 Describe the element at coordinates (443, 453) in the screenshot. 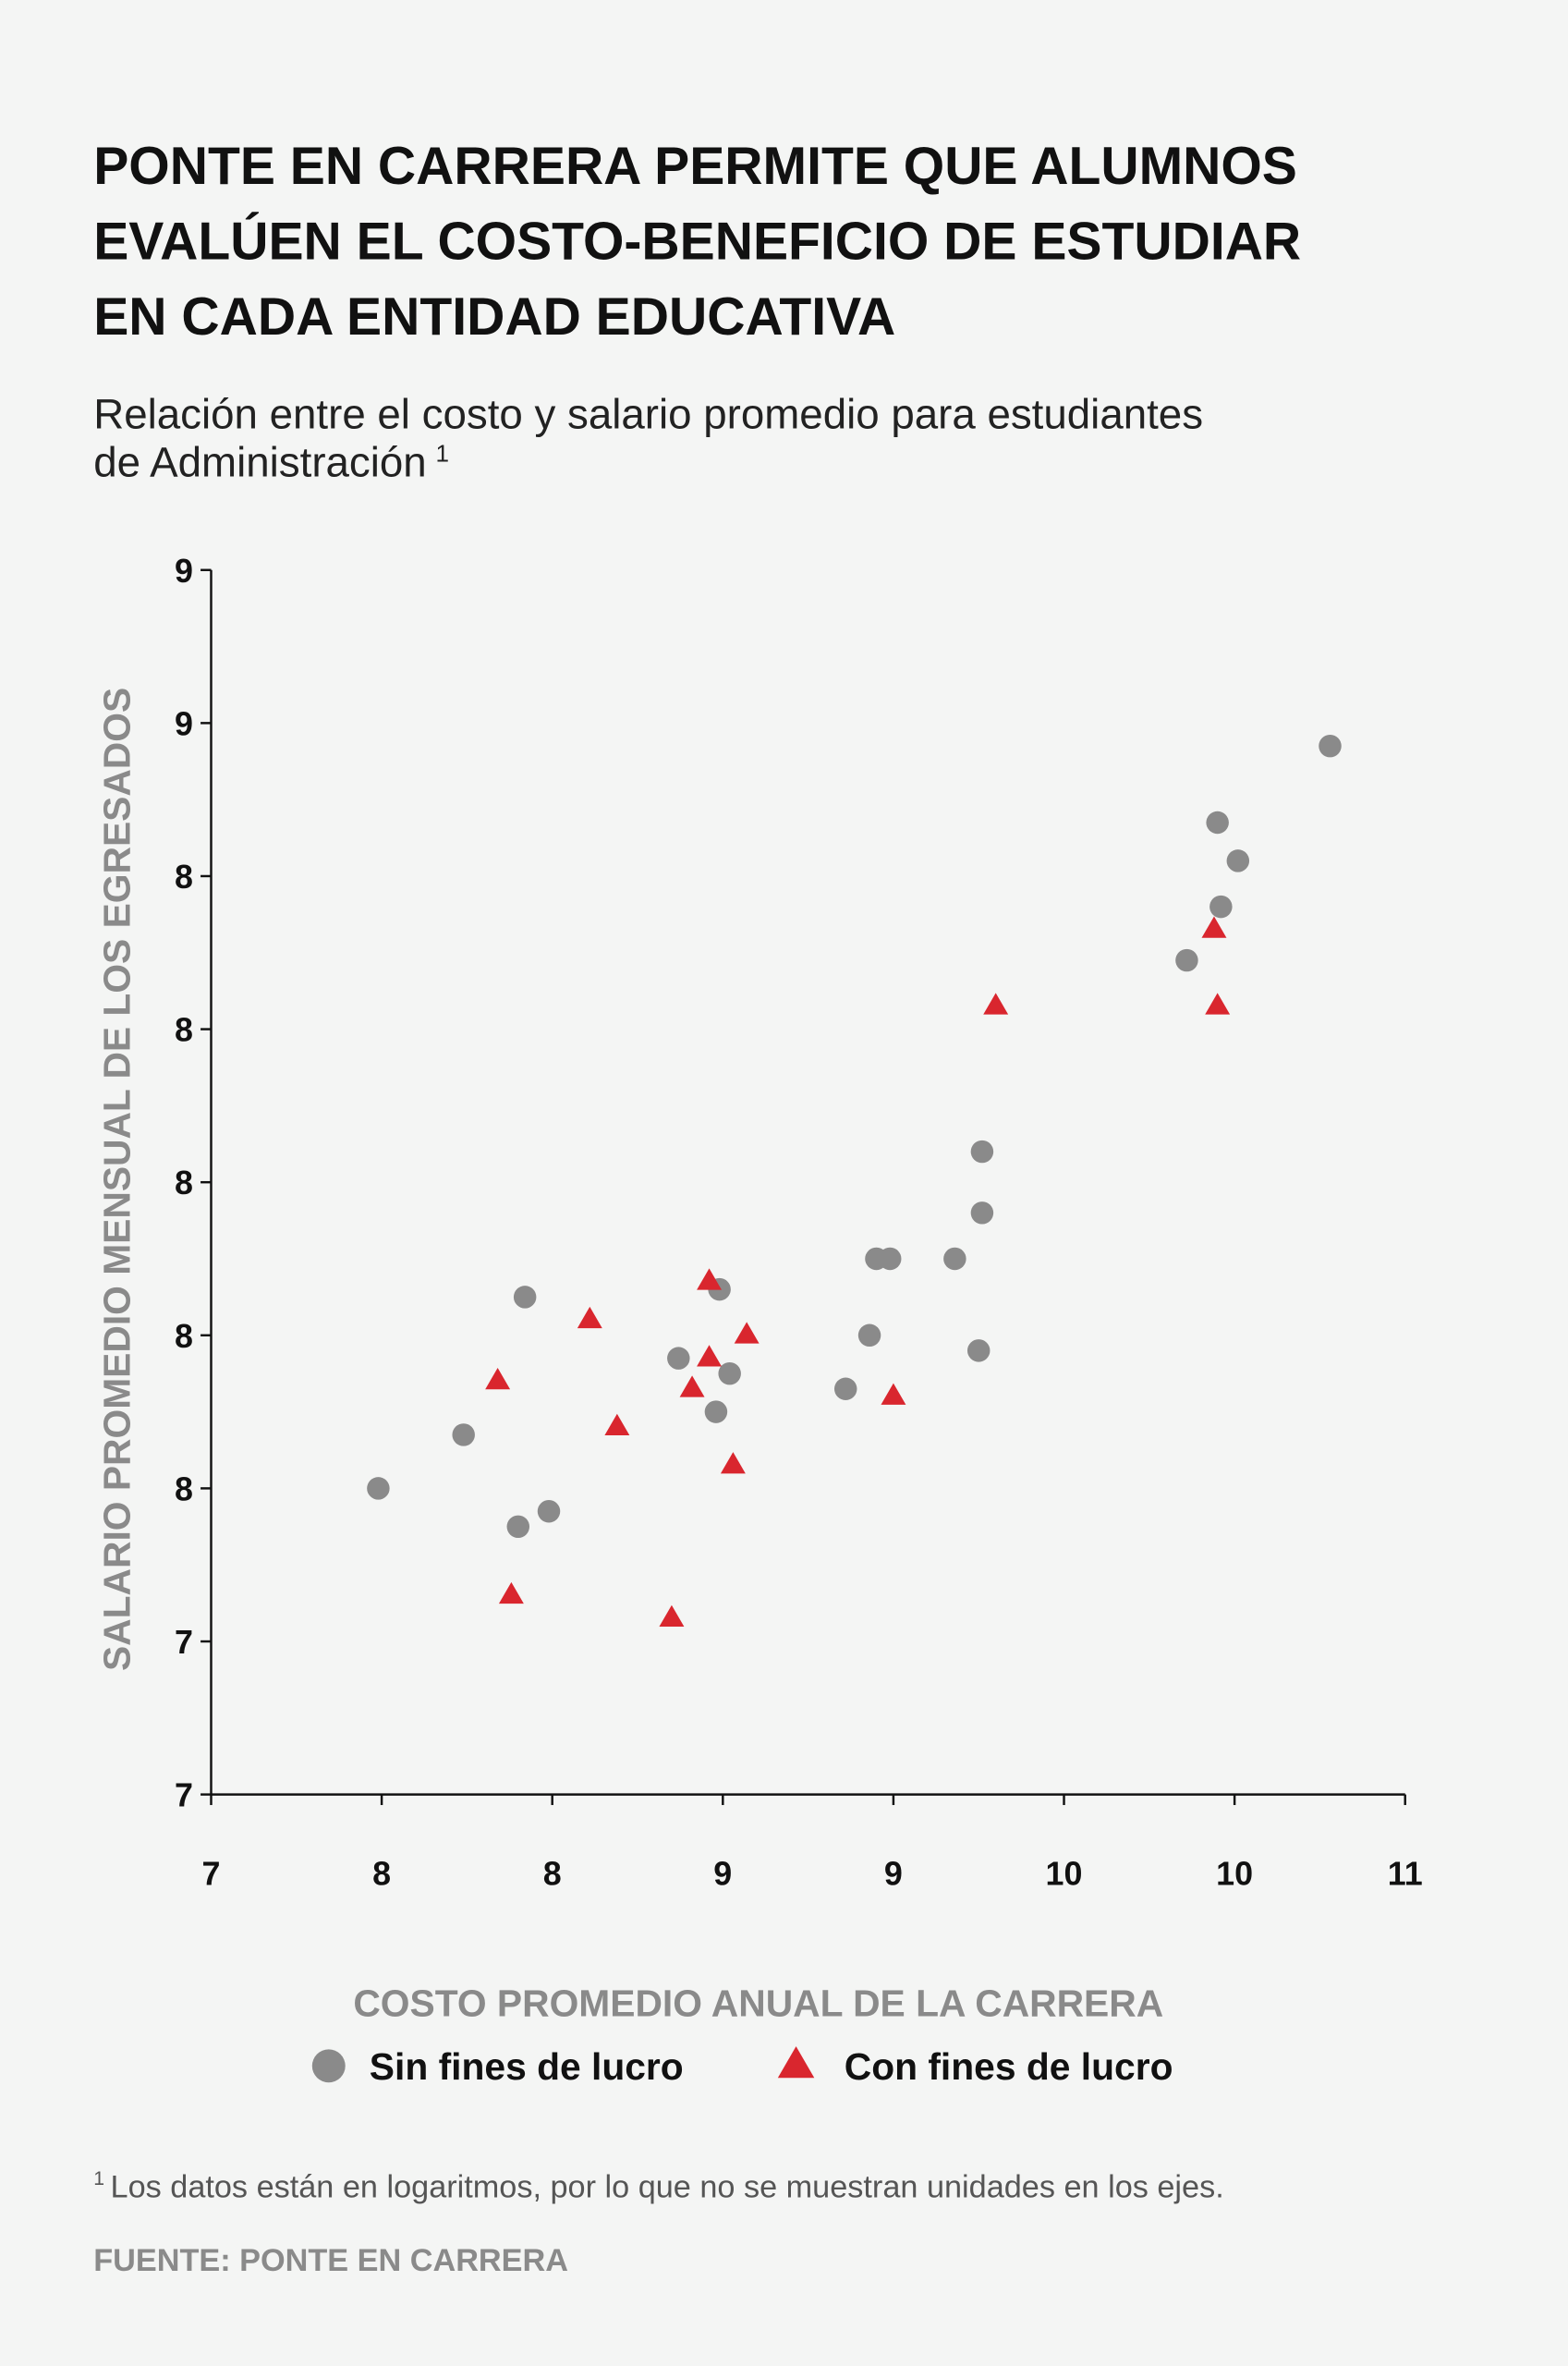

I see `subtitle-footnote-mark: 1` at that location.